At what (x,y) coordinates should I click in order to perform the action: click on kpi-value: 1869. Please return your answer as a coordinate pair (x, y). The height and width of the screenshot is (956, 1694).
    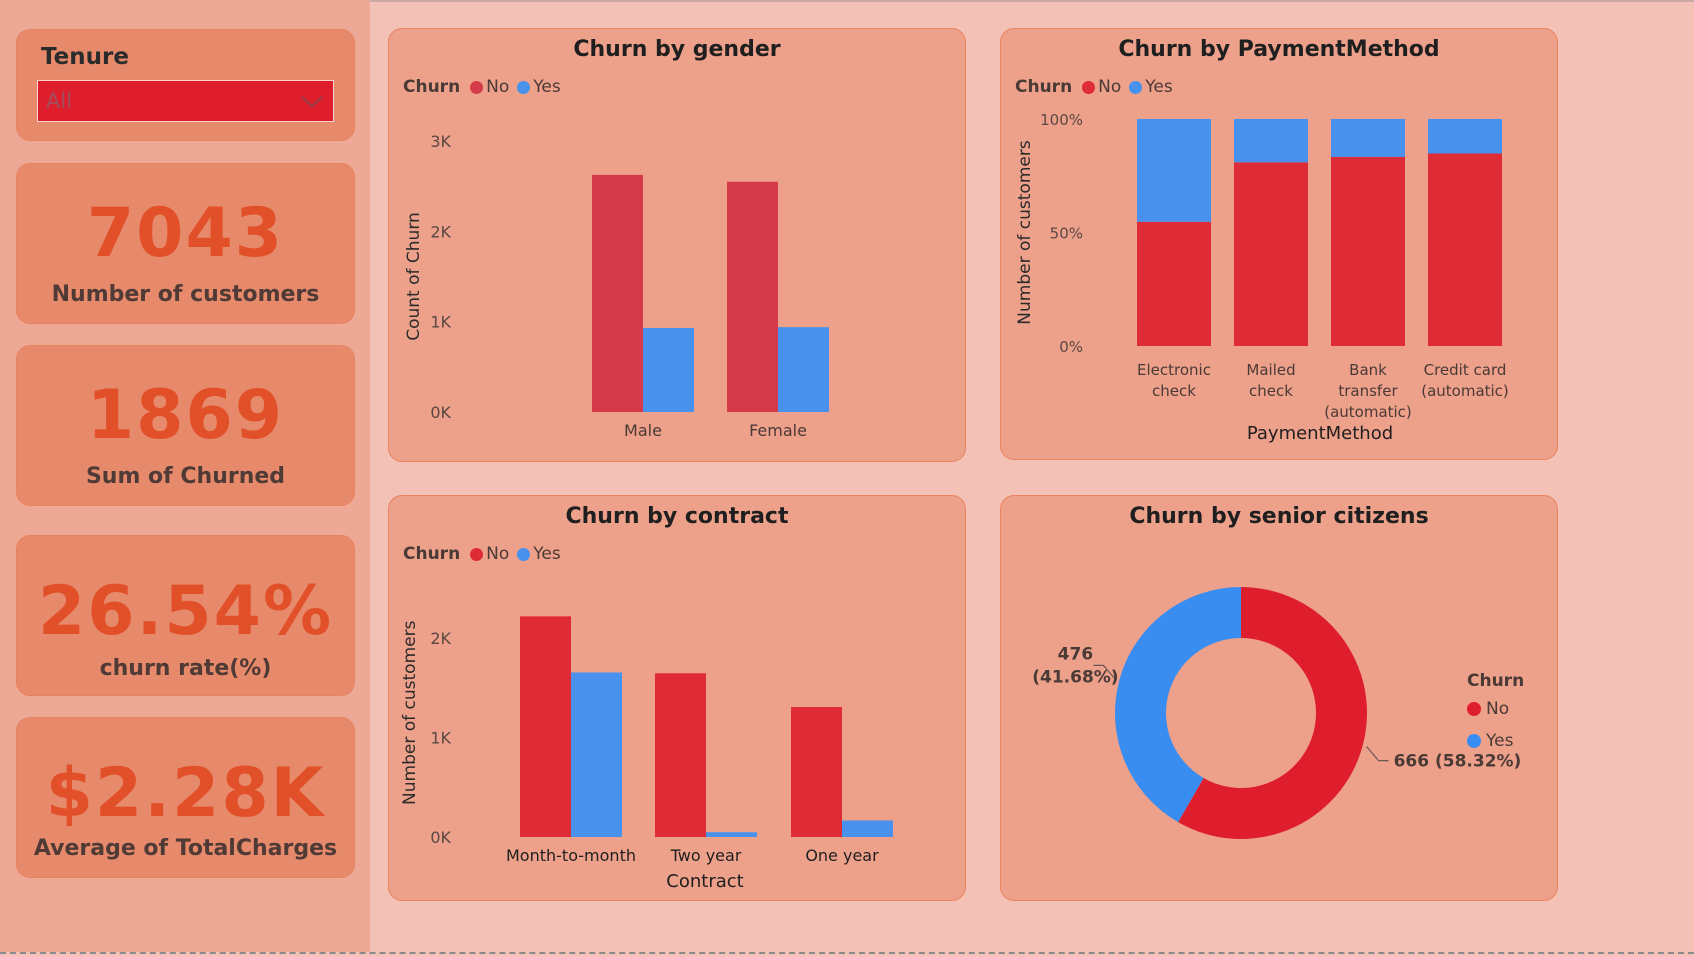
    Looking at the image, I should click on (185, 415).